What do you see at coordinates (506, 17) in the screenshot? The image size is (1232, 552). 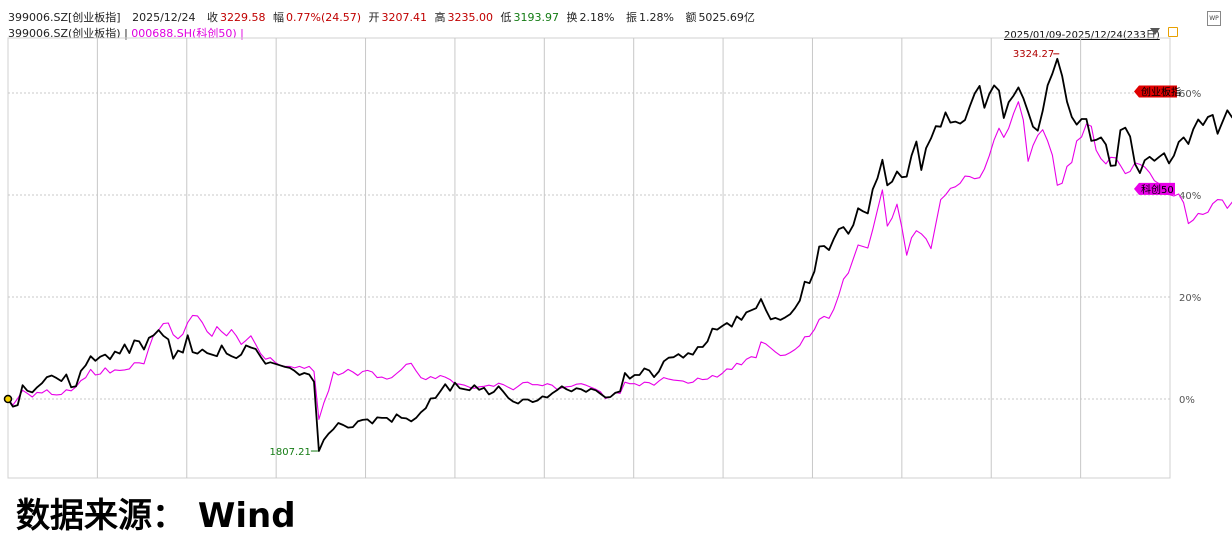 I see `low-label: 低` at bounding box center [506, 17].